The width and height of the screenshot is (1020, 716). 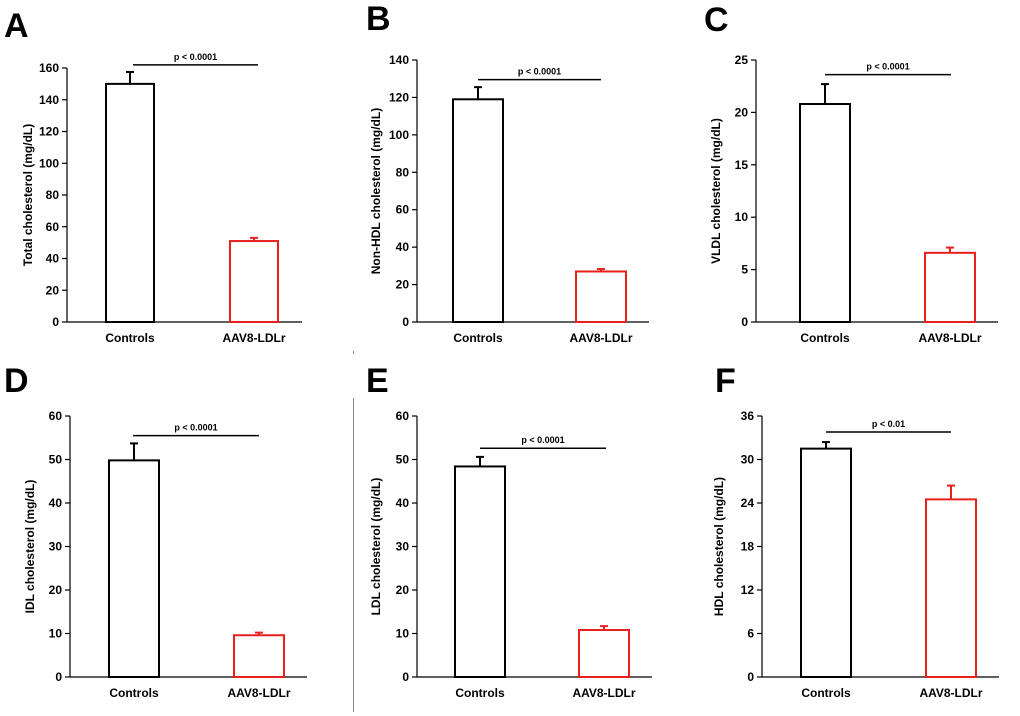 I want to click on panel-letter: B, so click(x=378, y=19).